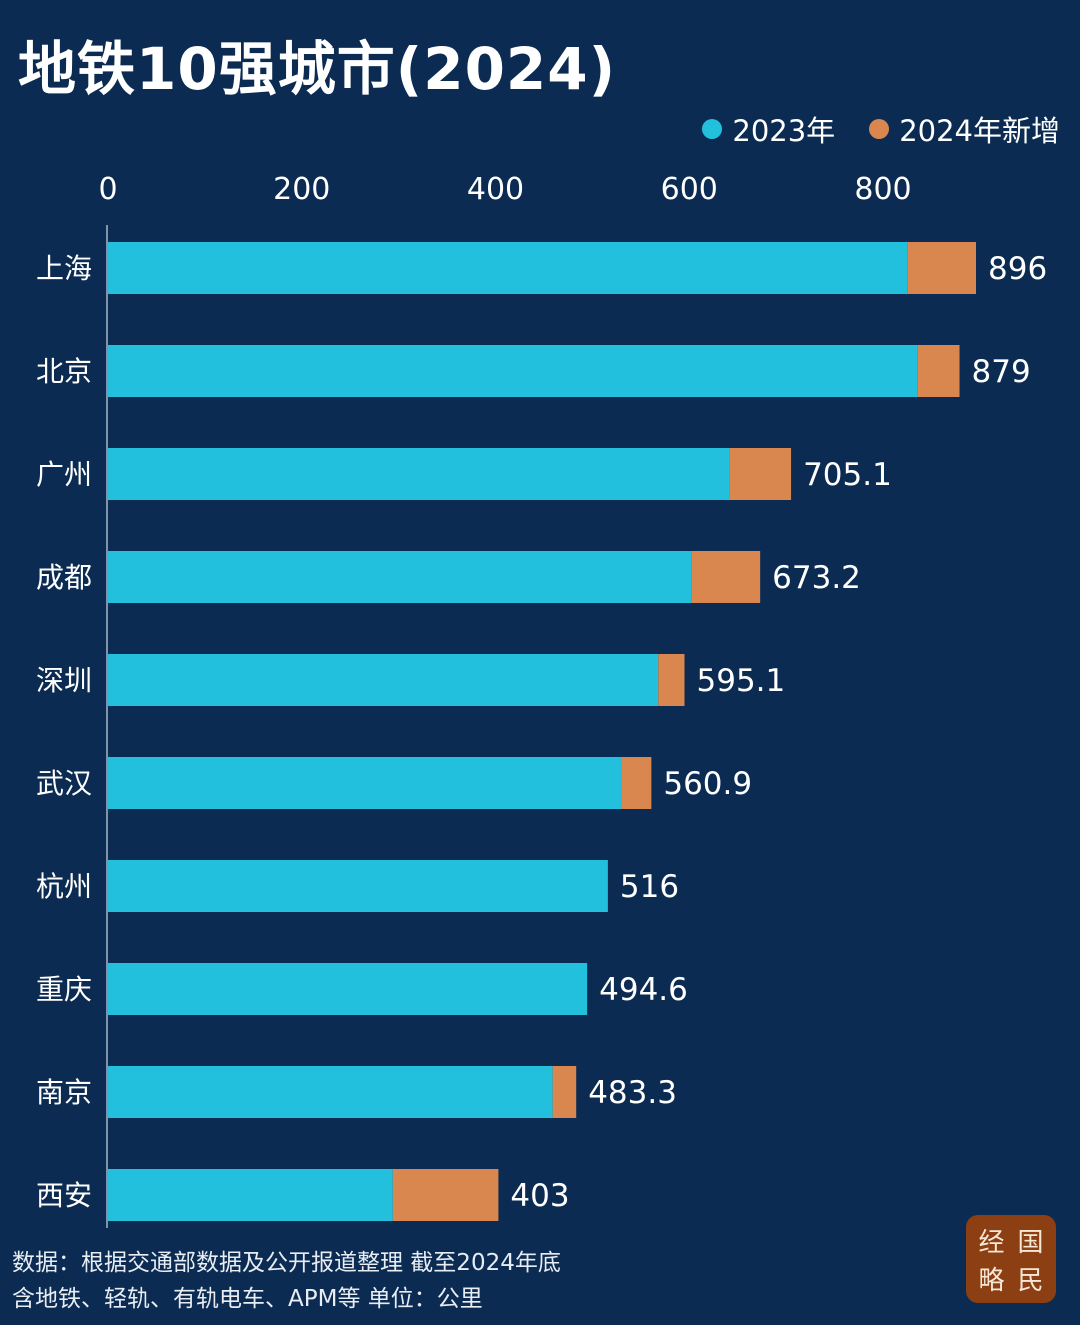 The height and width of the screenshot is (1325, 1080). What do you see at coordinates (64, 371) in the screenshot?
I see `category-label: 北京` at bounding box center [64, 371].